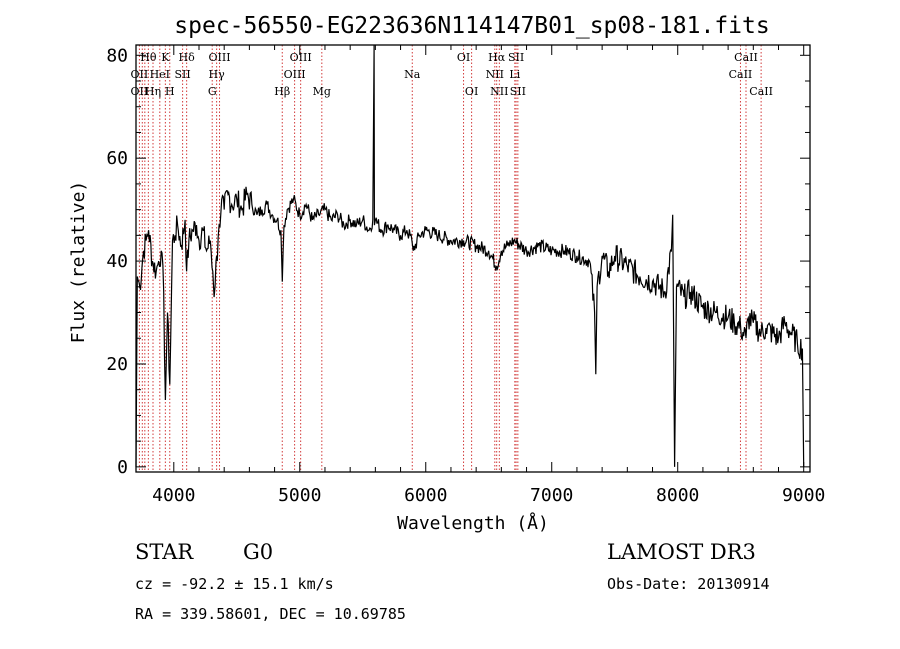 This screenshot has height=649, width=900. I want to click on line-label: Na, so click(412, 74).